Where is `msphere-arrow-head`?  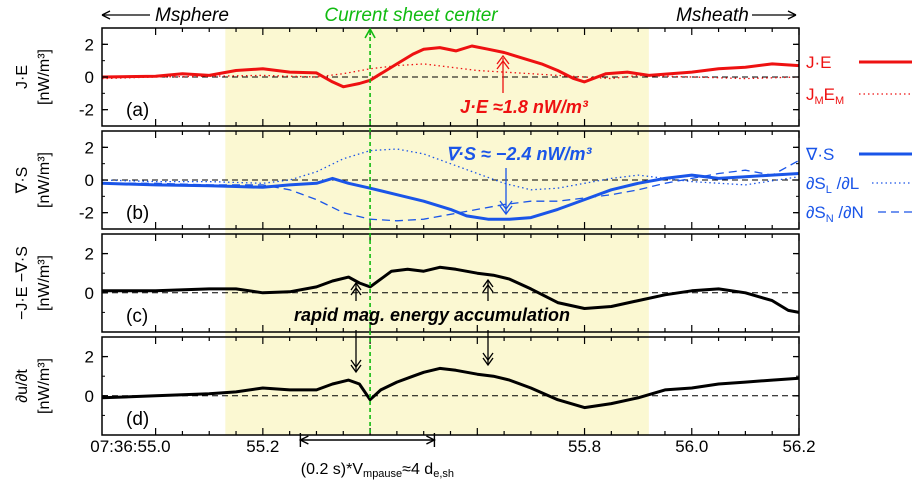 msphere-arrow-head is located at coordinates (106, 15).